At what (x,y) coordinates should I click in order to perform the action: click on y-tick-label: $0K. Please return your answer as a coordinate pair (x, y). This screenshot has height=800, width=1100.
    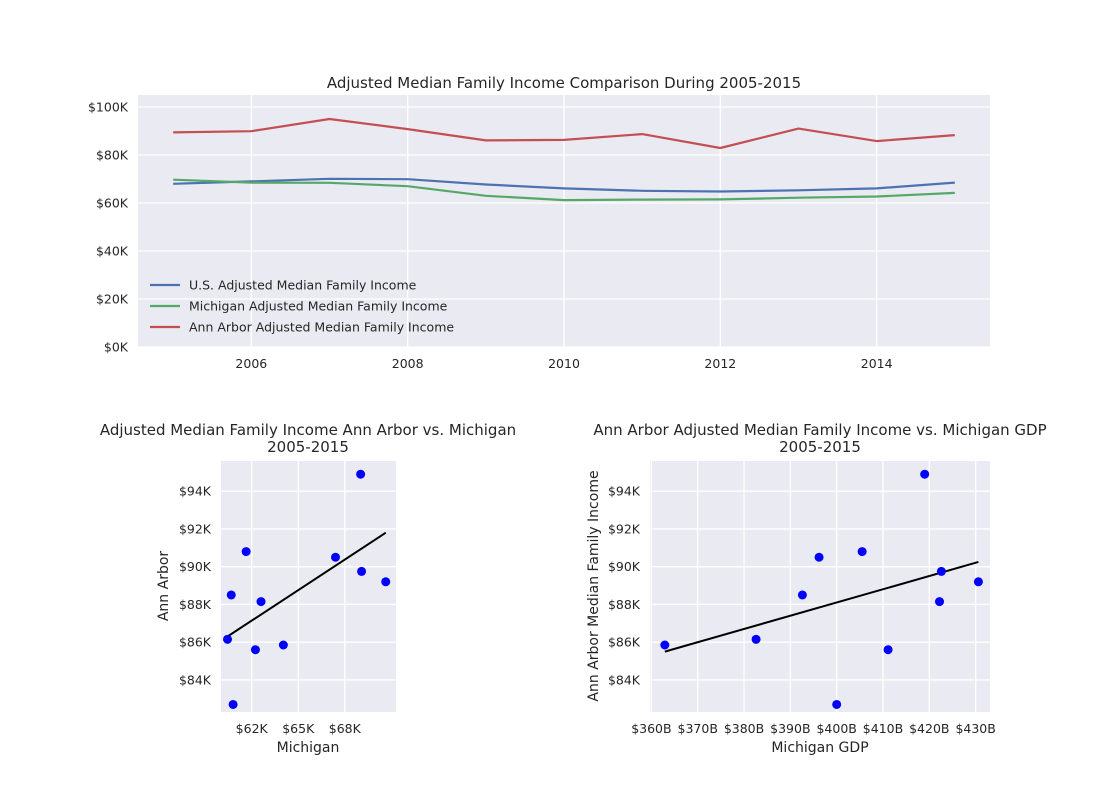
    Looking at the image, I should click on (116, 347).